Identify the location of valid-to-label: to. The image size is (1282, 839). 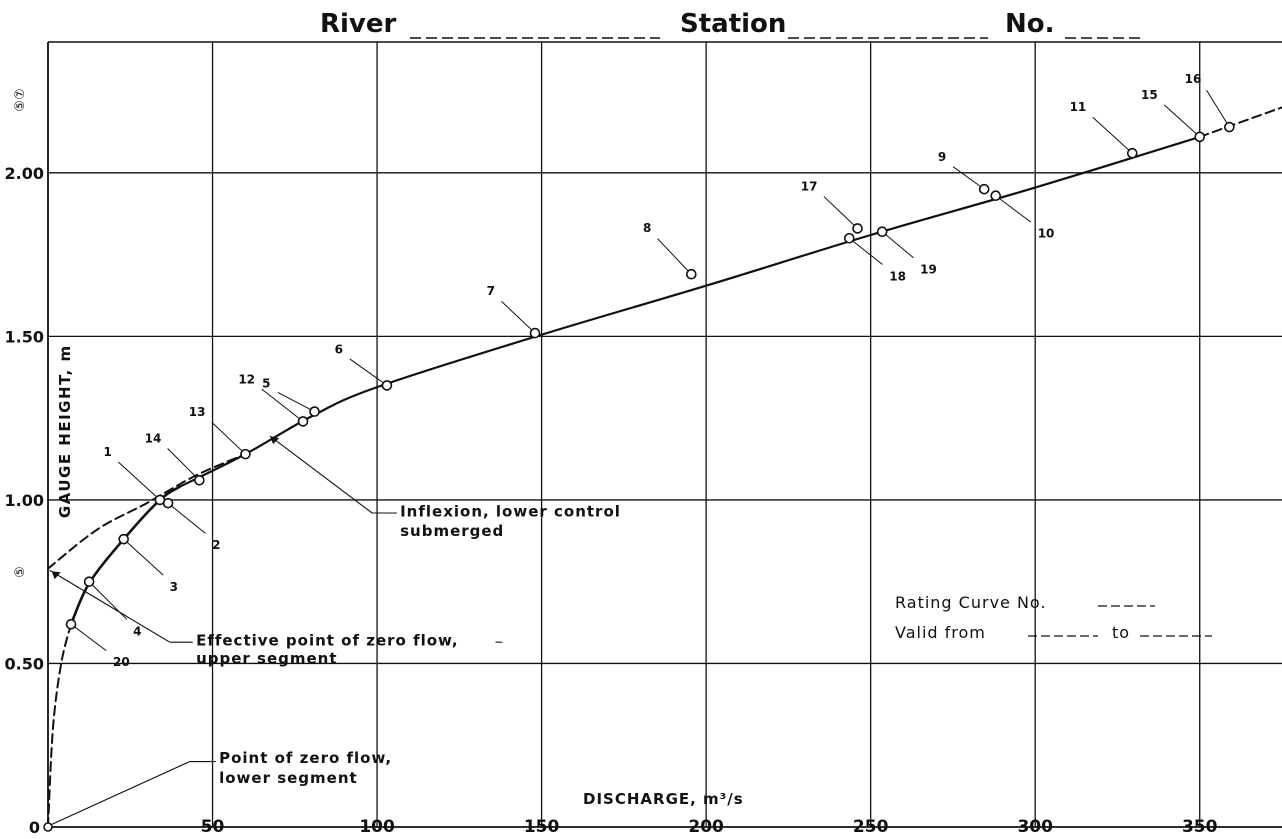
(1121, 632).